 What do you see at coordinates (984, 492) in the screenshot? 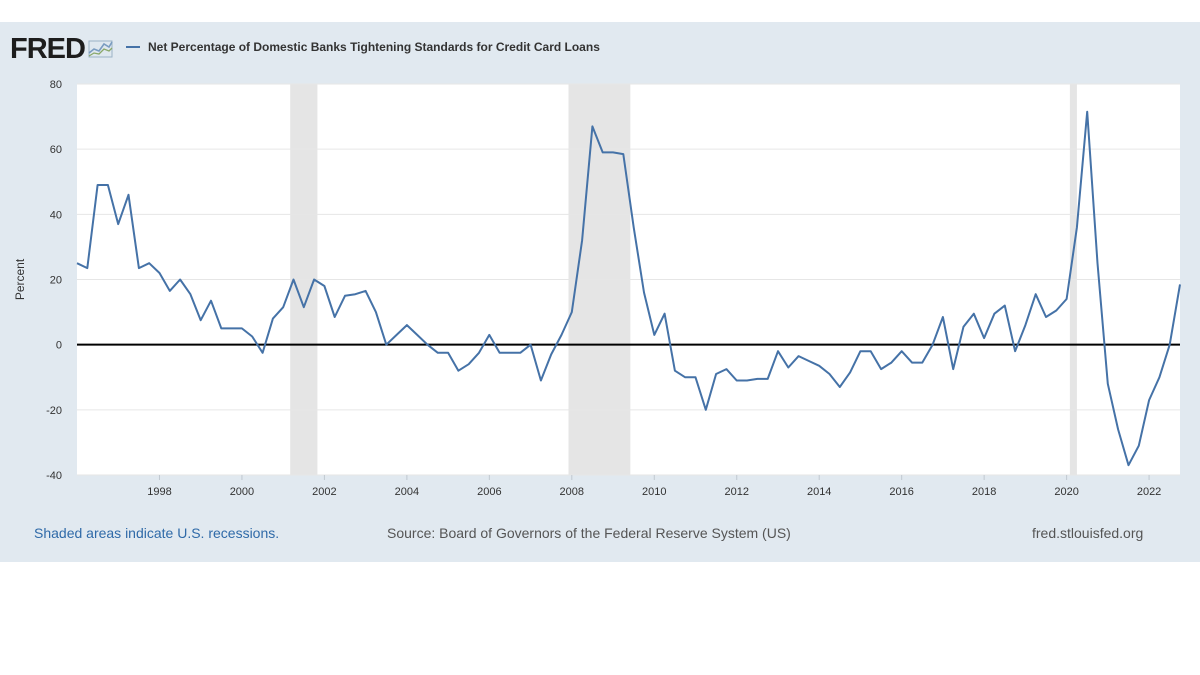
I see `x-tick-label: 2018` at bounding box center [984, 492].